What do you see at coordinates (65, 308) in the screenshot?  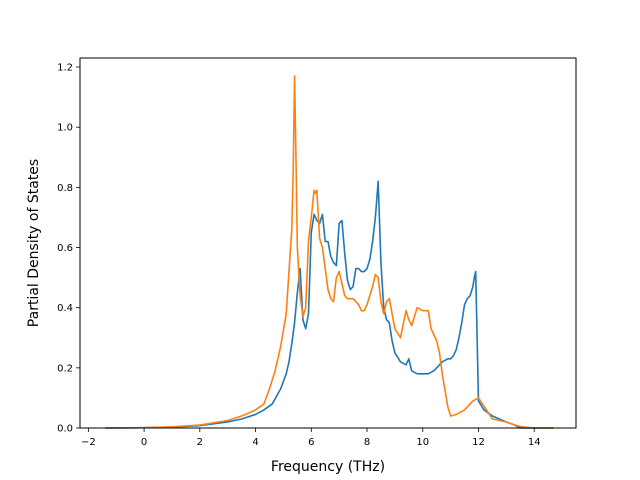 I see `y-tick-label: 0.4` at bounding box center [65, 308].